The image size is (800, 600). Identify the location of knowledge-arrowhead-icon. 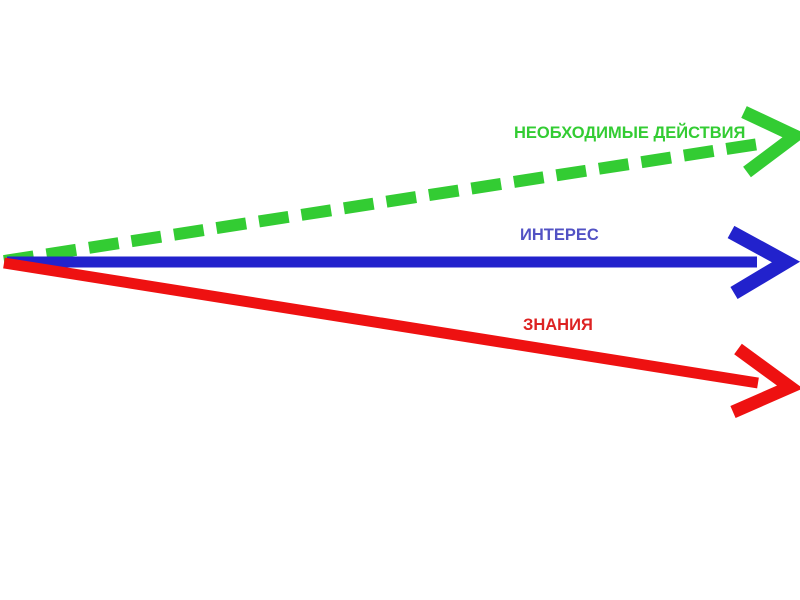
(765, 380).